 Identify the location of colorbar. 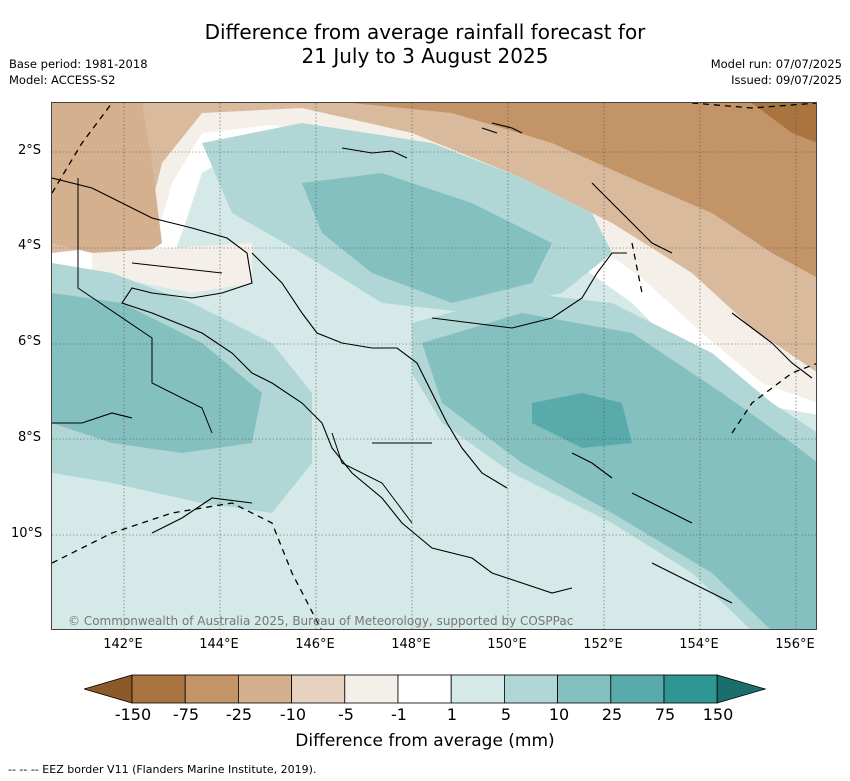
(425, 689).